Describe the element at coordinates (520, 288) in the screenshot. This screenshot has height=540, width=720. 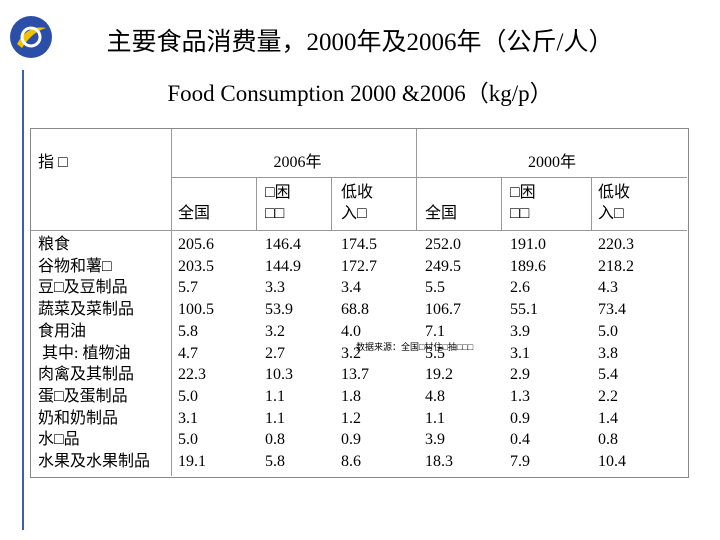
I see `value-cell: 2.6` at that location.